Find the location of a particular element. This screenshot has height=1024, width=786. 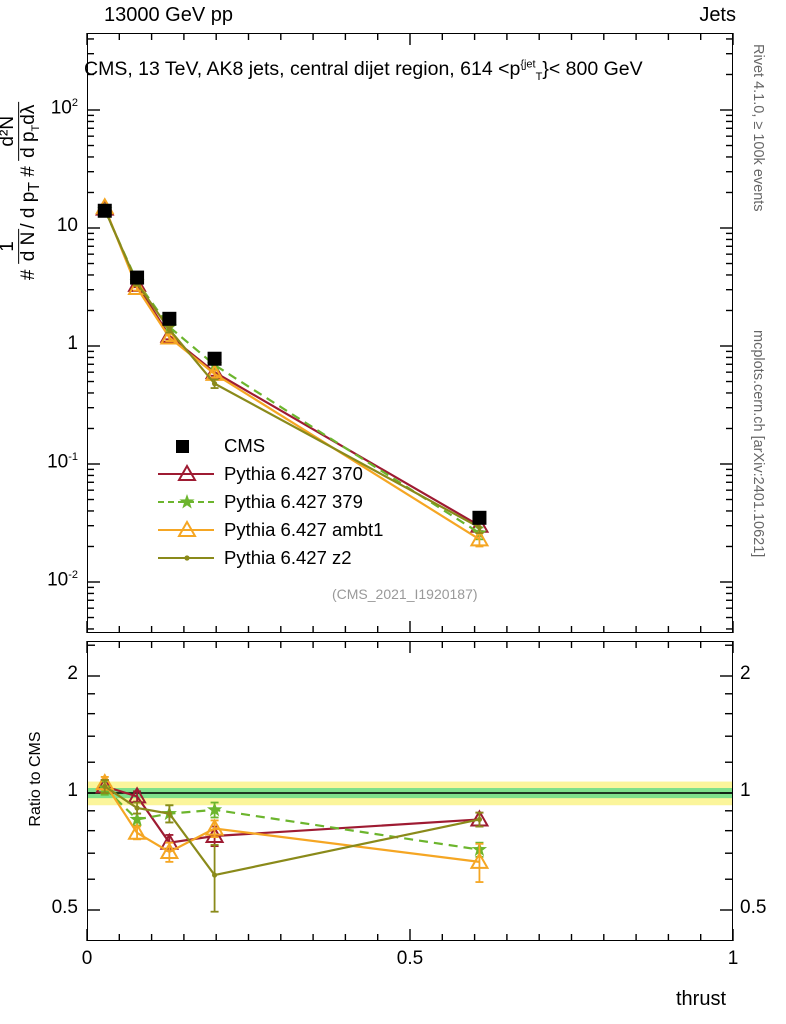

legend-item-1: Pythia 6.427 370 is located at coordinates (270, 474).